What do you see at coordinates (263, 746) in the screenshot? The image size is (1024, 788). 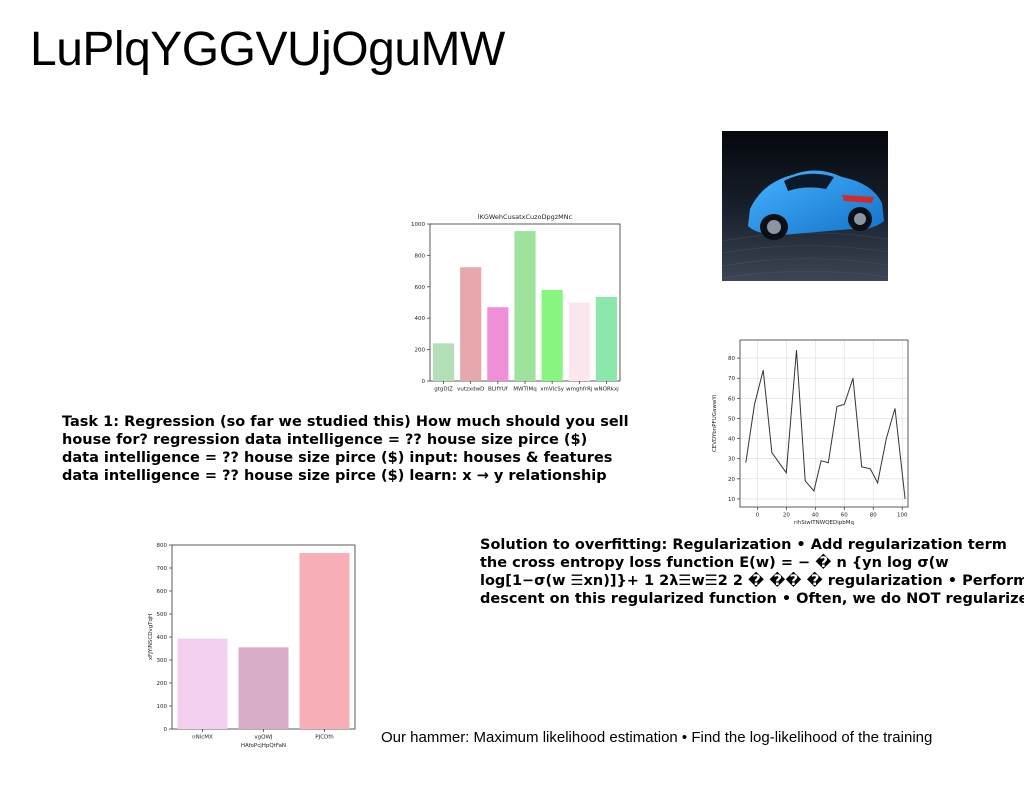 I see `x-axis-label: HAfoPcjHpQtFaN` at bounding box center [263, 746].